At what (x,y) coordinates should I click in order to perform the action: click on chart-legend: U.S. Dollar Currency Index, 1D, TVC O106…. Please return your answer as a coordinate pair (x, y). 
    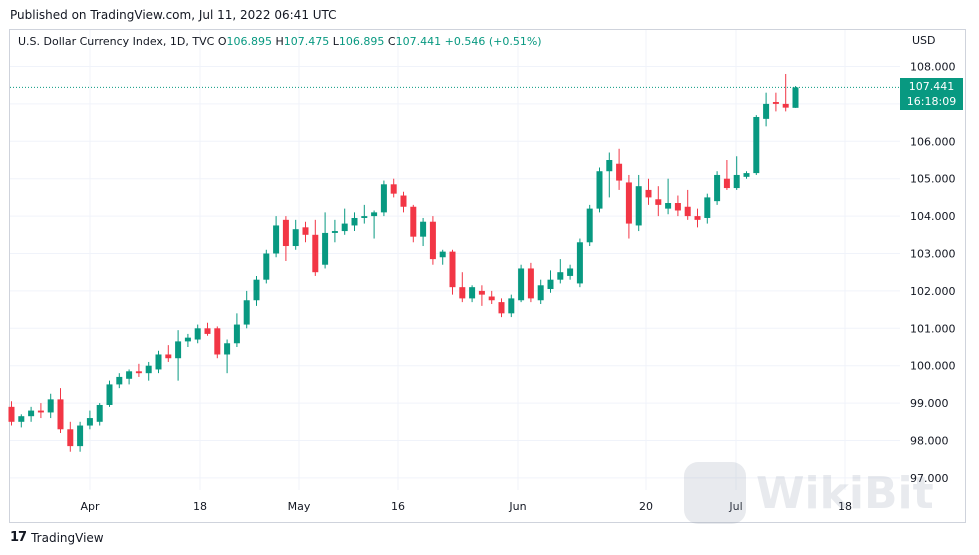
    Looking at the image, I should click on (280, 41).